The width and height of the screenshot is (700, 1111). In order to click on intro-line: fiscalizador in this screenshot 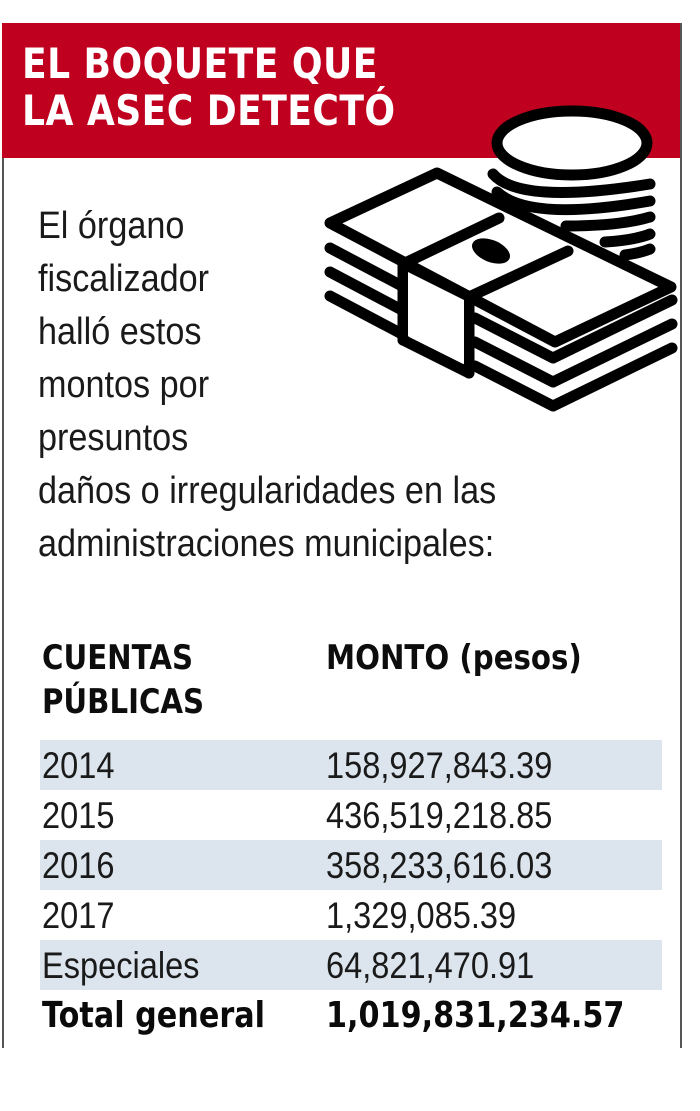, I will do `click(124, 279)`.